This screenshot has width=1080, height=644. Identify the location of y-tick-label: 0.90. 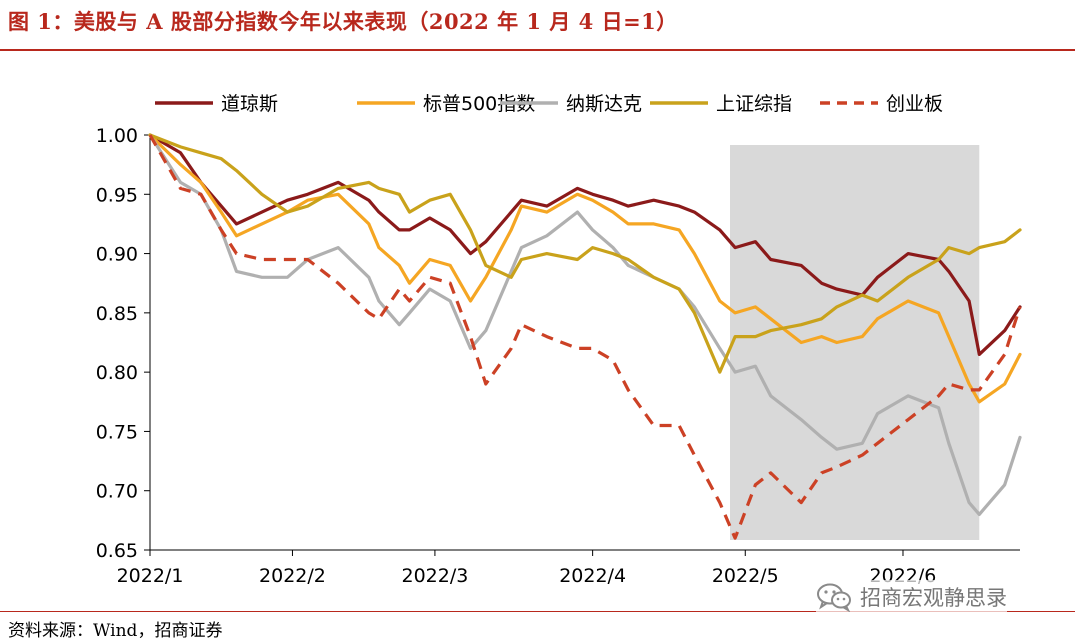
(117, 255).